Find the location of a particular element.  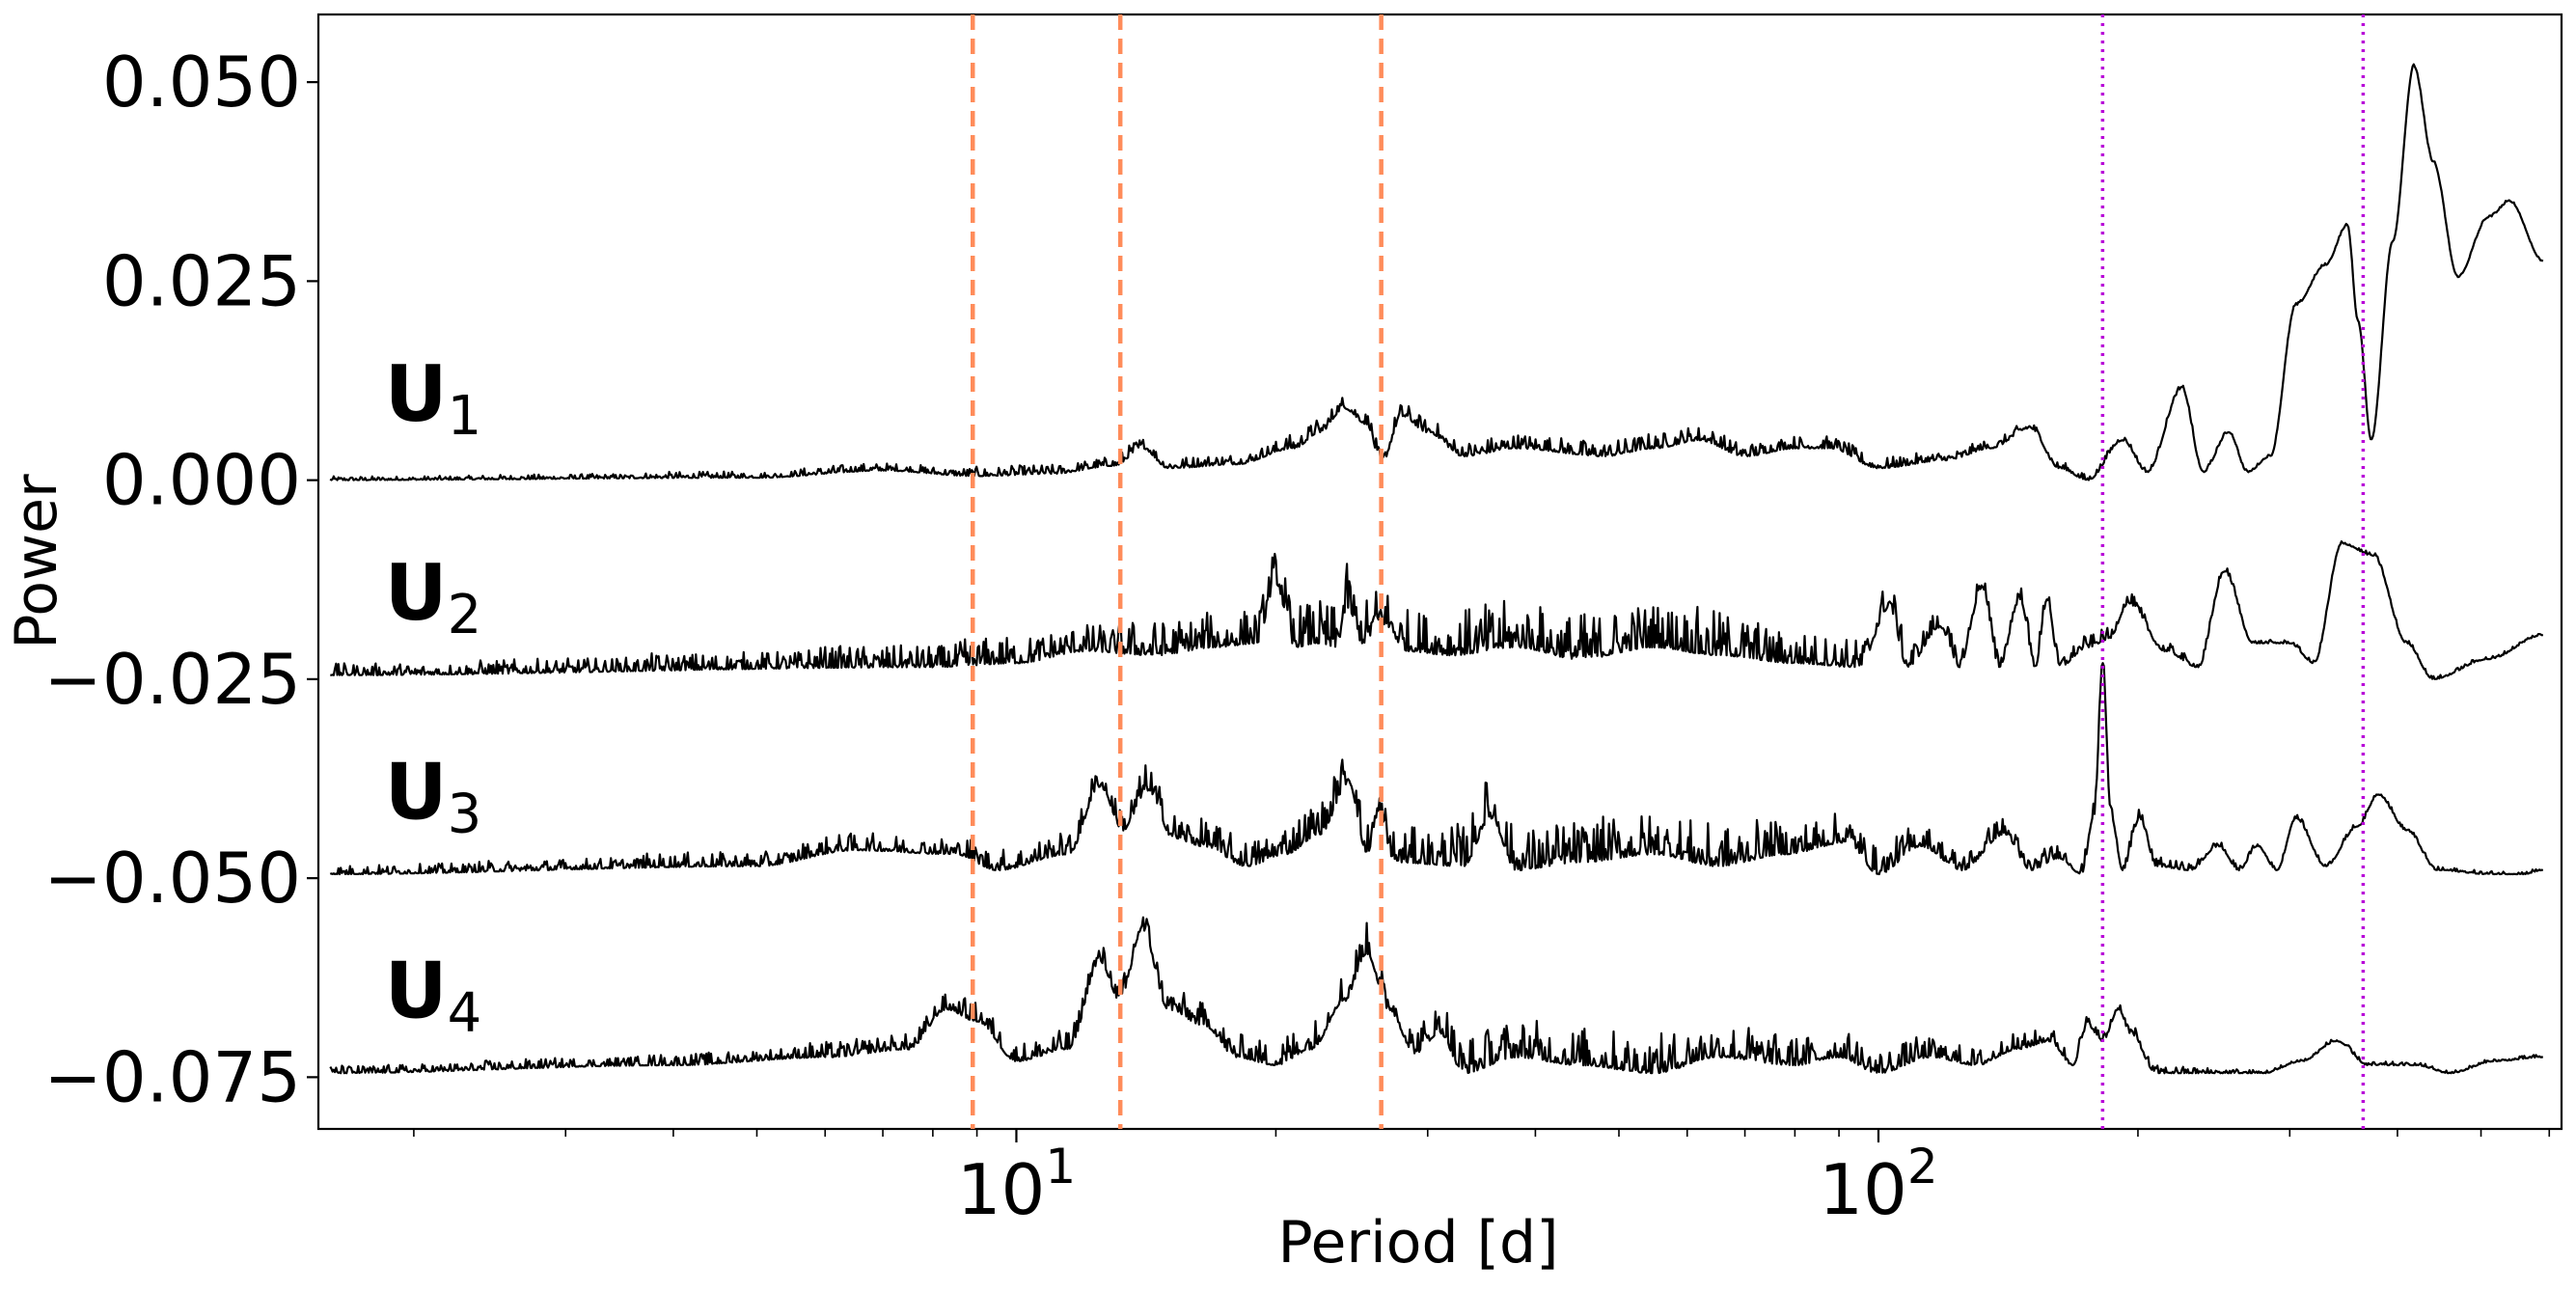

x-tick-exponent: 1 is located at coordinates (1060, 1167).